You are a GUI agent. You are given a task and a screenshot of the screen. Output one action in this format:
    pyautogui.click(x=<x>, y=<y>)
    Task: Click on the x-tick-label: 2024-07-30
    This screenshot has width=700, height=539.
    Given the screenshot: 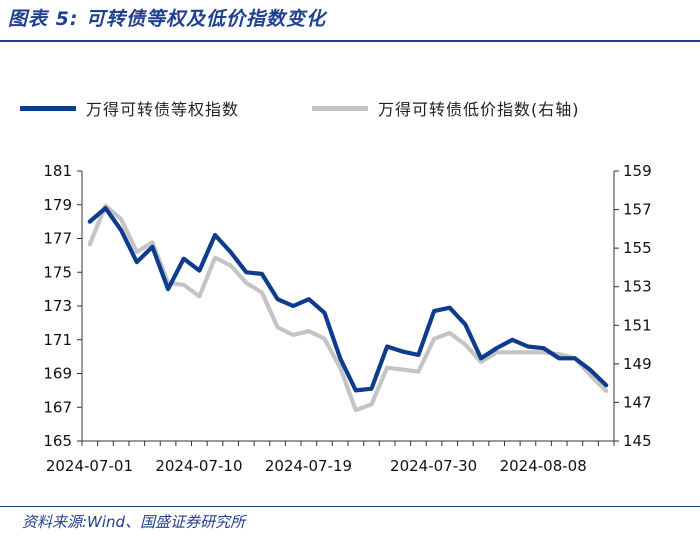 What is the action you would take?
    pyautogui.click(x=433, y=466)
    